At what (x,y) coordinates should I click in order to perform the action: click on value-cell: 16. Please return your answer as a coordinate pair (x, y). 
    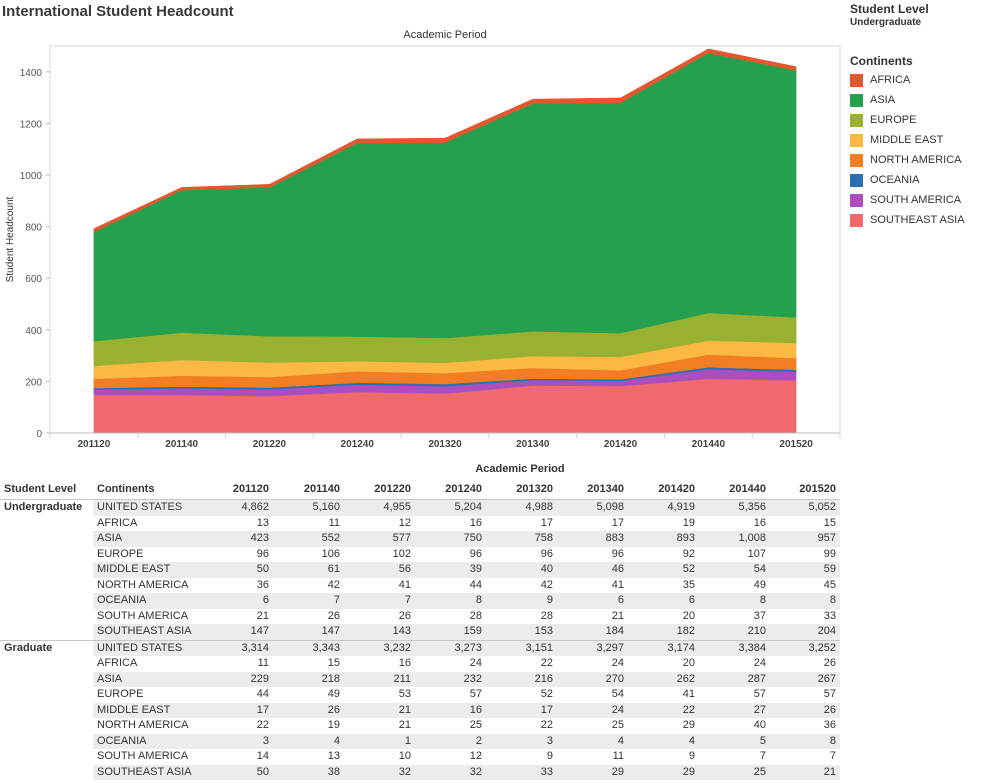
    Looking at the image, I should click on (450, 710).